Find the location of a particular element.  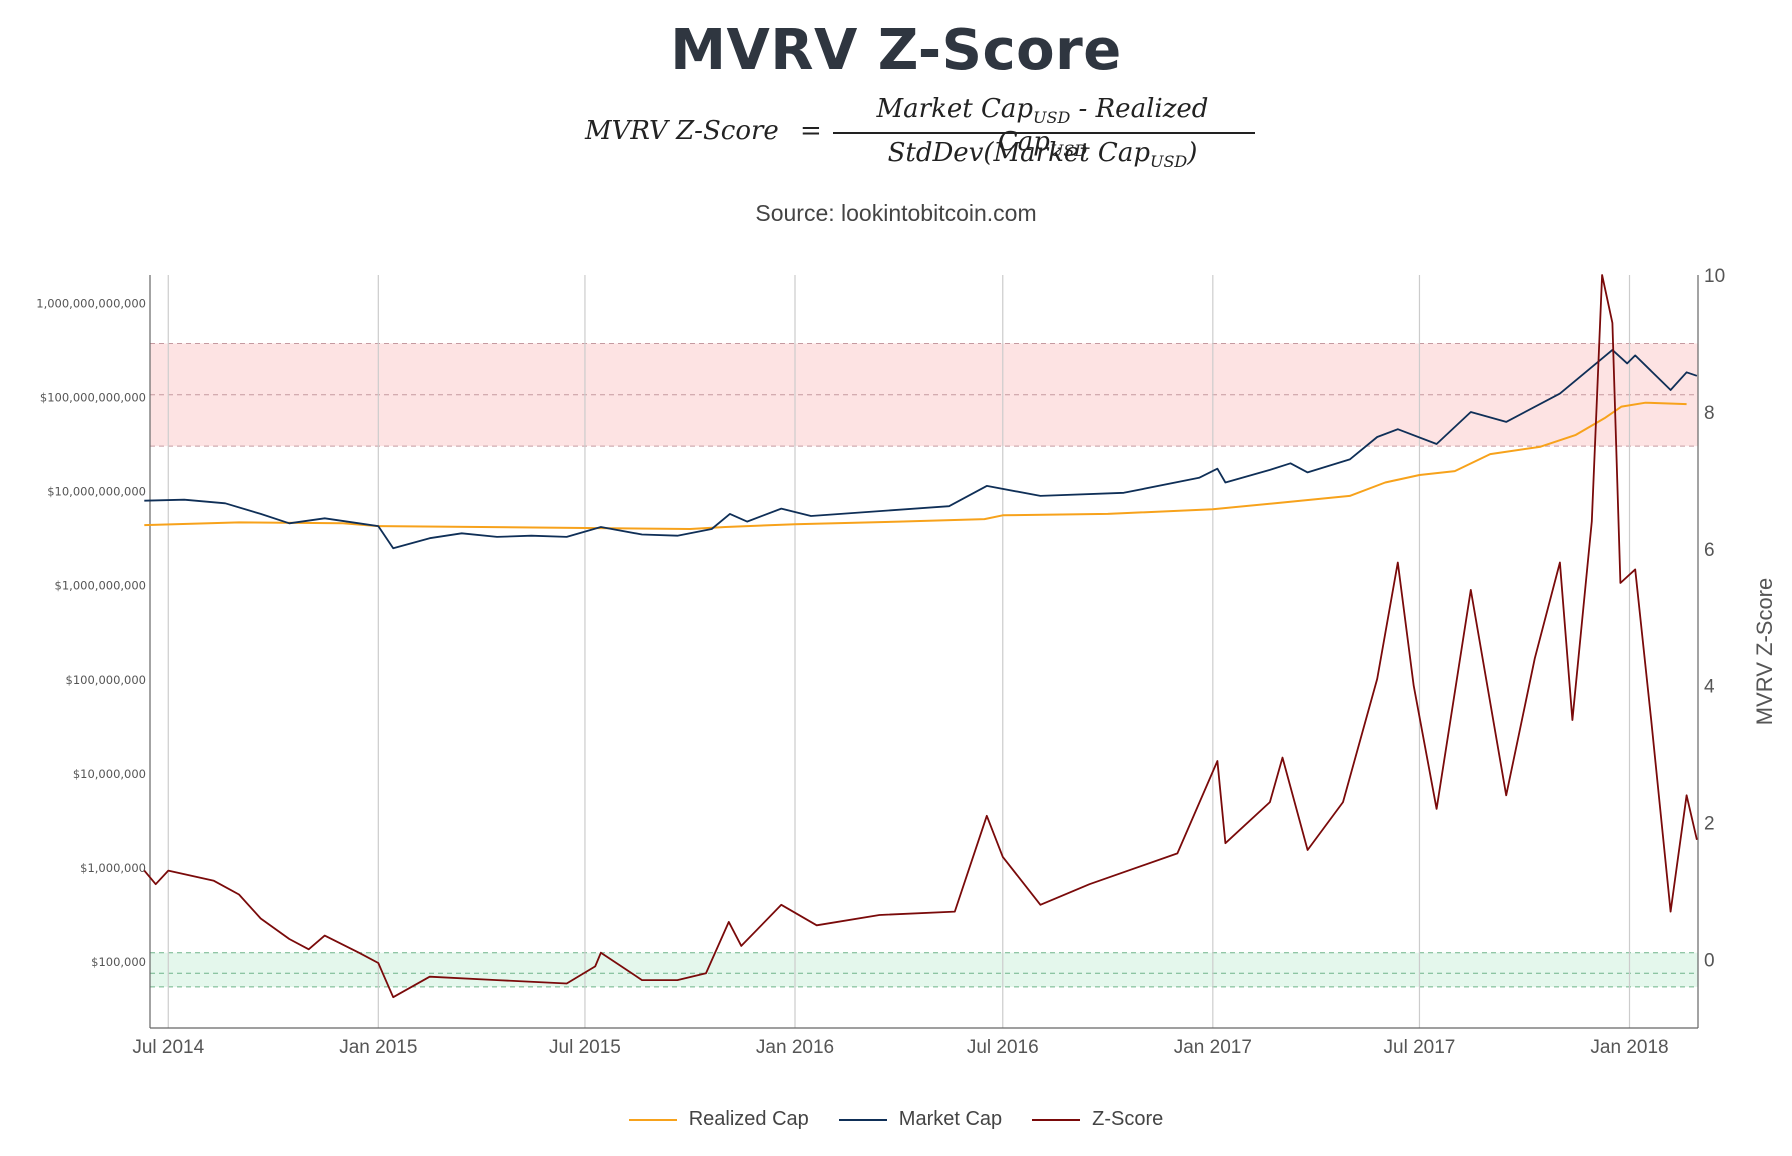

y-right-tick-label: 4 is located at coordinates (1709, 687).